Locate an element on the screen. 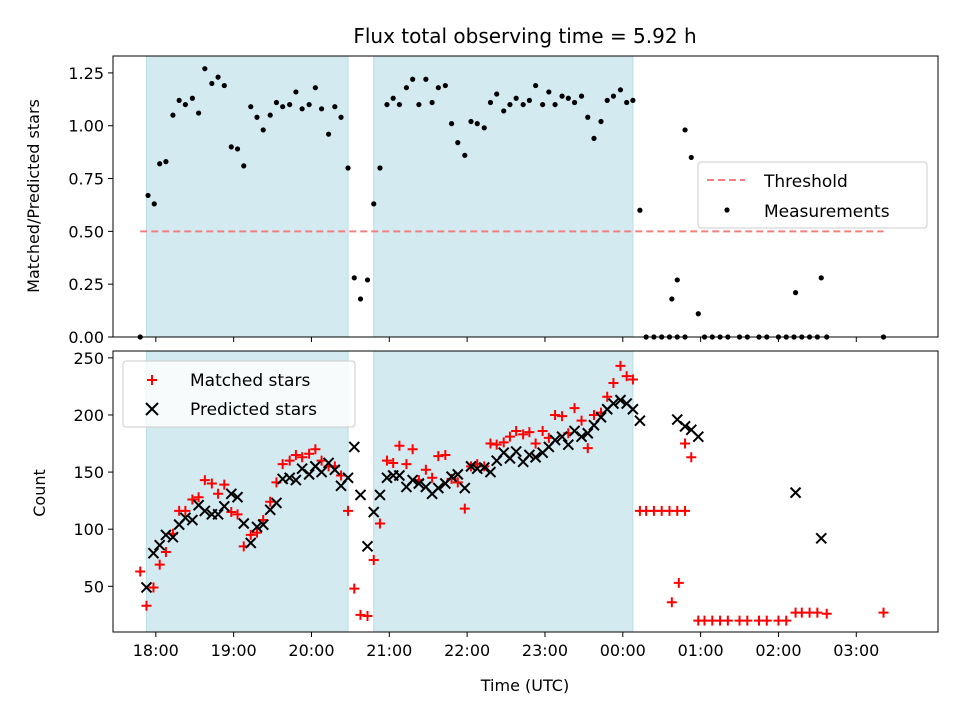 Image resolution: width=960 pixels, height=720 pixels. top-y-tick-label-4: 1.00 is located at coordinates (86, 126).